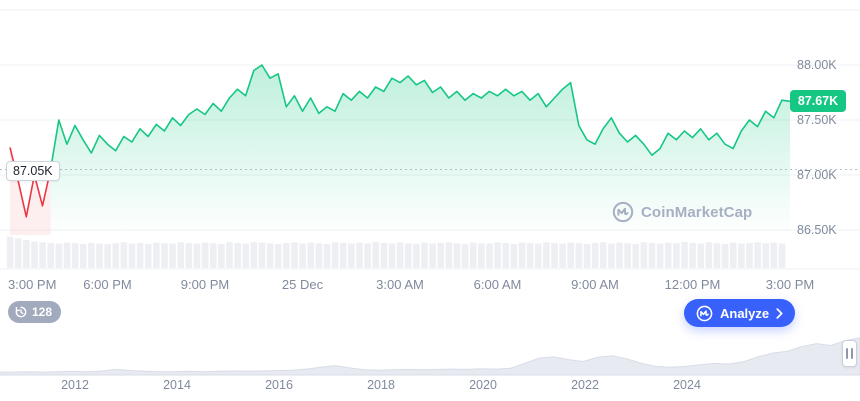 The width and height of the screenshot is (860, 401). I want to click on year-label: 2016, so click(279, 385).